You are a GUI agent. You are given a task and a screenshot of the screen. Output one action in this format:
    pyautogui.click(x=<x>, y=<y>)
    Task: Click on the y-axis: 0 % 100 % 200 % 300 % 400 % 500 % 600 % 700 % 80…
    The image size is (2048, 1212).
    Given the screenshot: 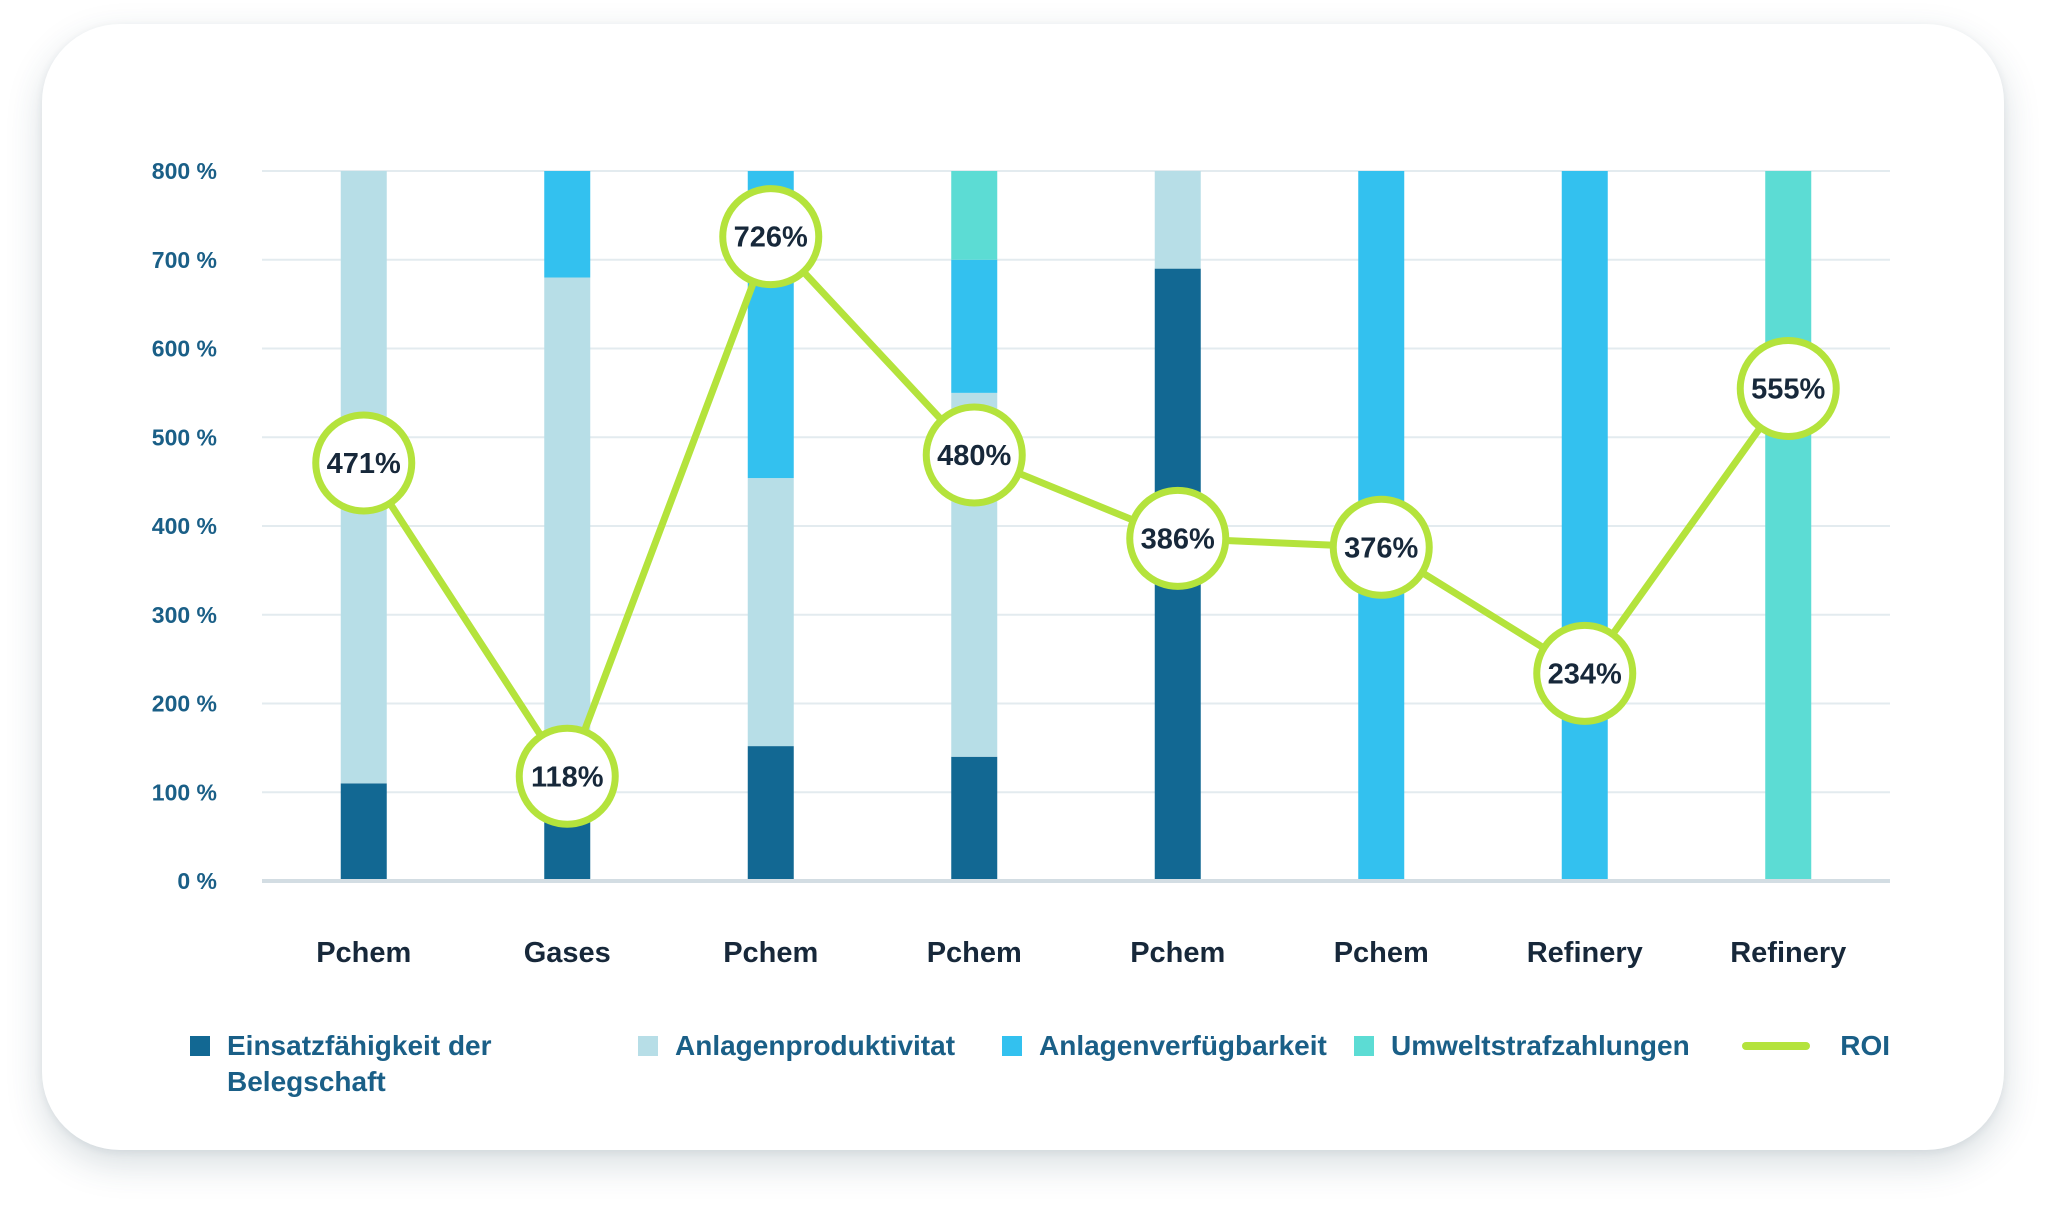 What is the action you would take?
    pyautogui.click(x=184, y=526)
    